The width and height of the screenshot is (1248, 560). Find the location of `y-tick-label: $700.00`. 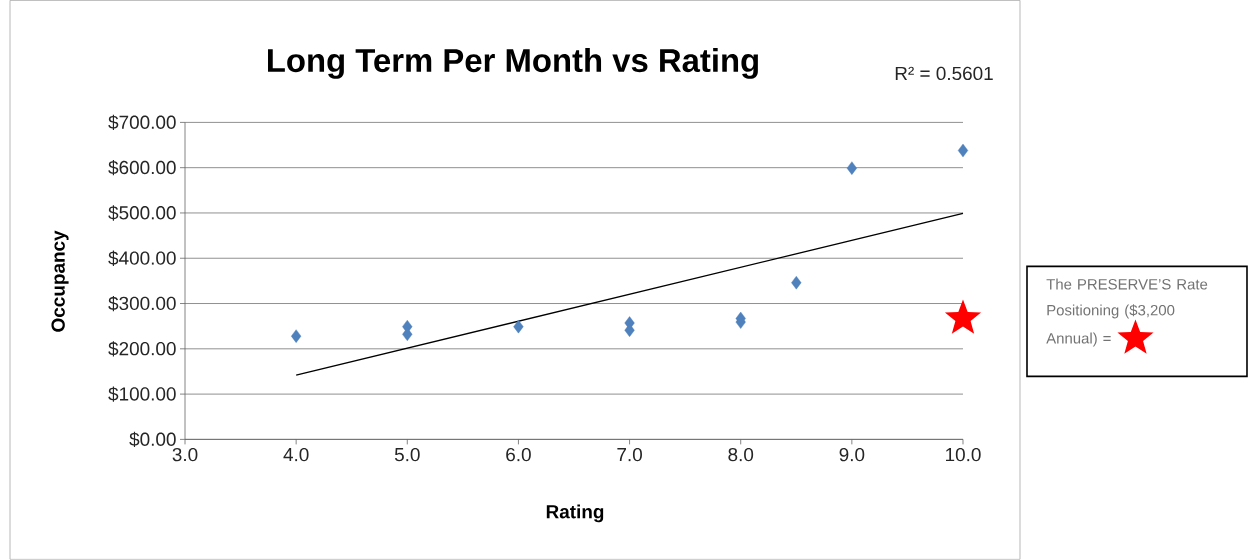

y-tick-label: $700.00 is located at coordinates (142, 122).